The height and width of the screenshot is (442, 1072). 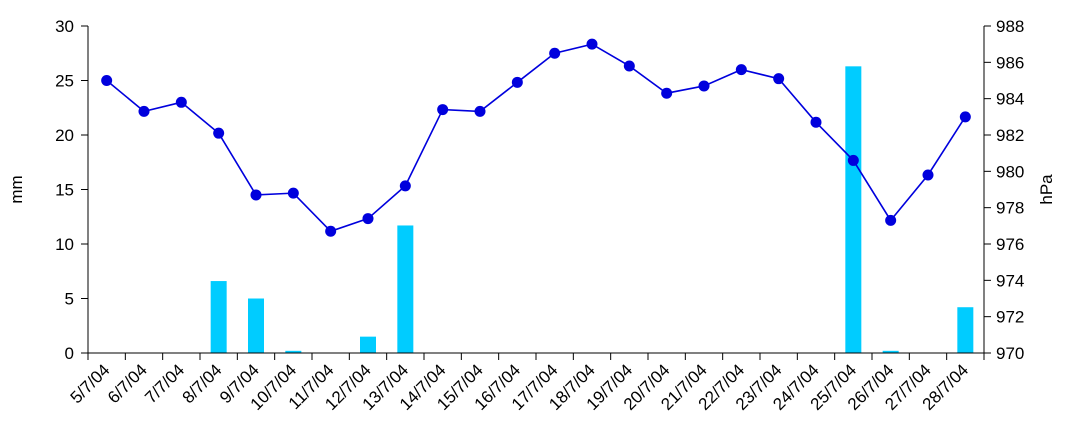 What do you see at coordinates (1010, 62) in the screenshot?
I see `right-tick-label: 986` at bounding box center [1010, 62].